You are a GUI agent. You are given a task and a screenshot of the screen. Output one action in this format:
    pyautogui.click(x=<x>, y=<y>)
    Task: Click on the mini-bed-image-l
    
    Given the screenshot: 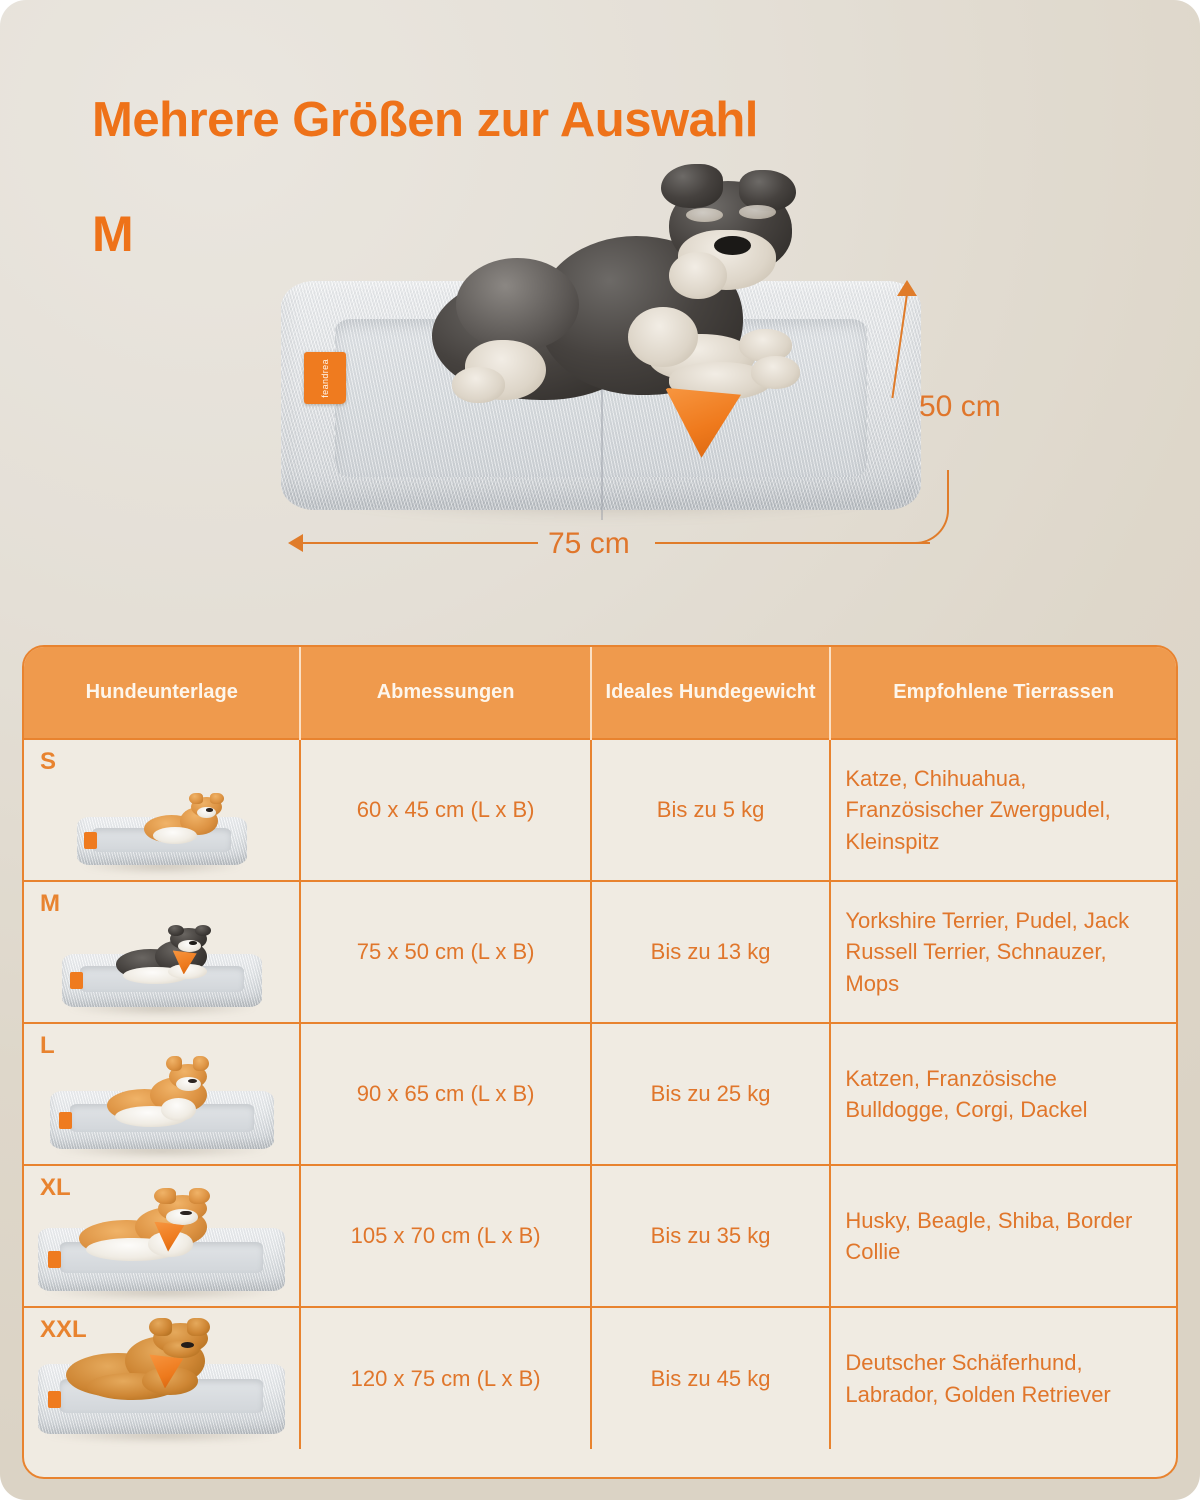 What is the action you would take?
    pyautogui.click(x=161, y=1096)
    